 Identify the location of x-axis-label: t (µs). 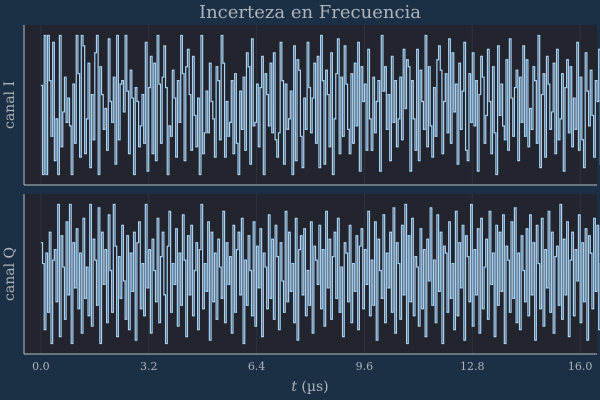
(309, 387).